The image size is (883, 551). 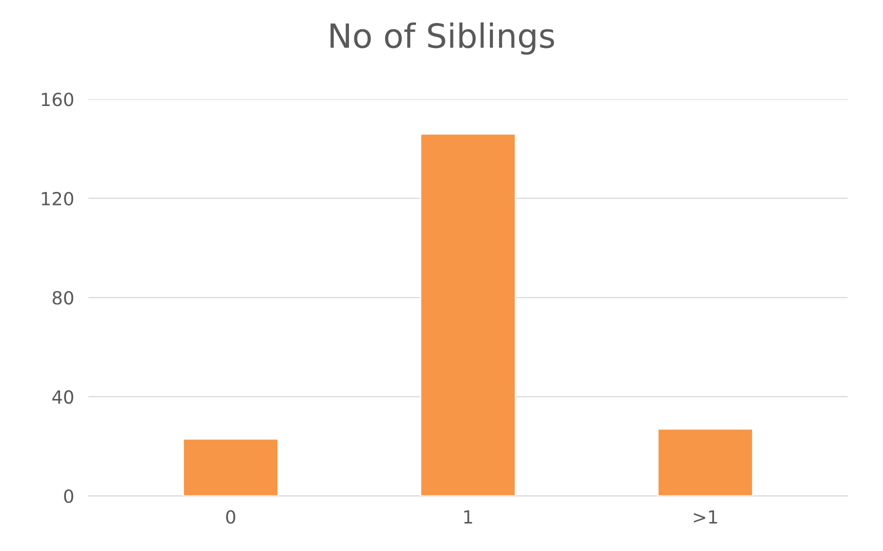 What do you see at coordinates (69, 496) in the screenshot?
I see `y-tick-label: 0` at bounding box center [69, 496].